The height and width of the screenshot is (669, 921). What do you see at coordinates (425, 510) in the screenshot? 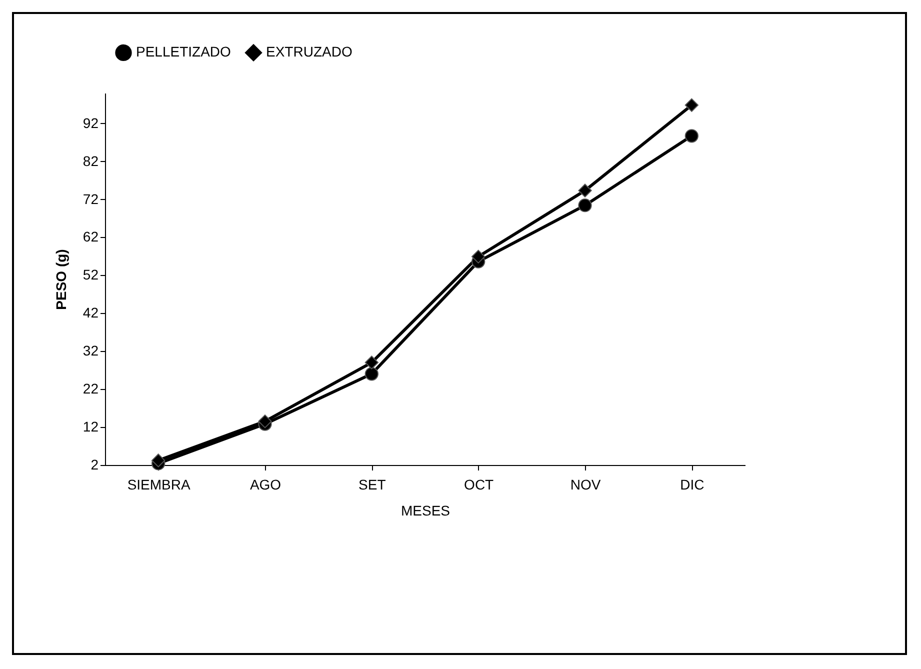
I see `x-axis-title: MESES` at bounding box center [425, 510].